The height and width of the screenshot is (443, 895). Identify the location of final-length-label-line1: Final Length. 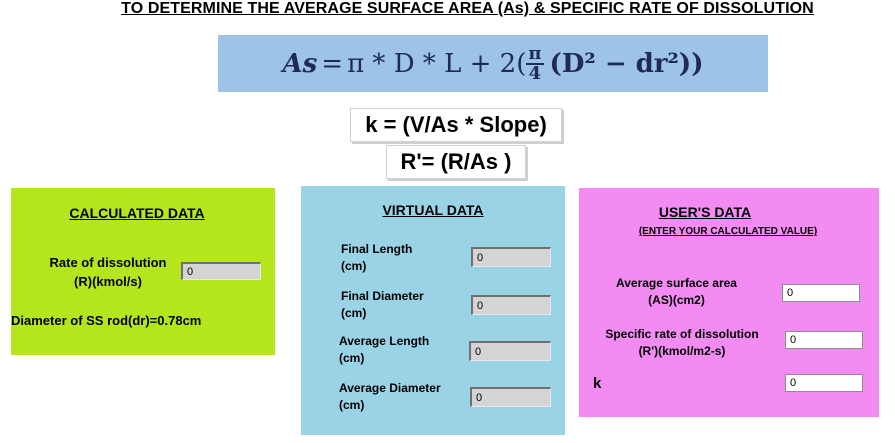
(377, 249).